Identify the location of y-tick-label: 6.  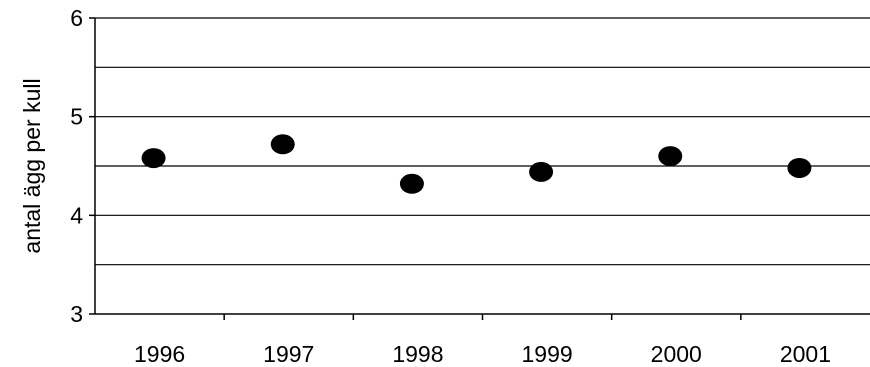
(76, 18).